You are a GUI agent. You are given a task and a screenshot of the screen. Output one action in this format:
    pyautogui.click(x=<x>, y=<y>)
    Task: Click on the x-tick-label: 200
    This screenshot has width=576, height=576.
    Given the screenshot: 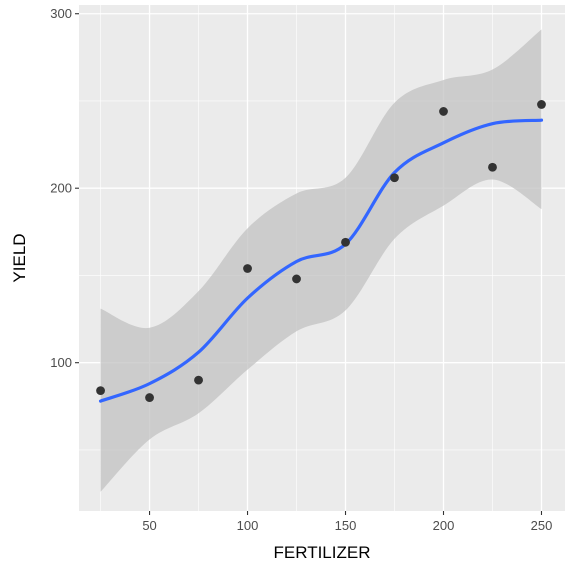 What is the action you would take?
    pyautogui.click(x=444, y=525)
    